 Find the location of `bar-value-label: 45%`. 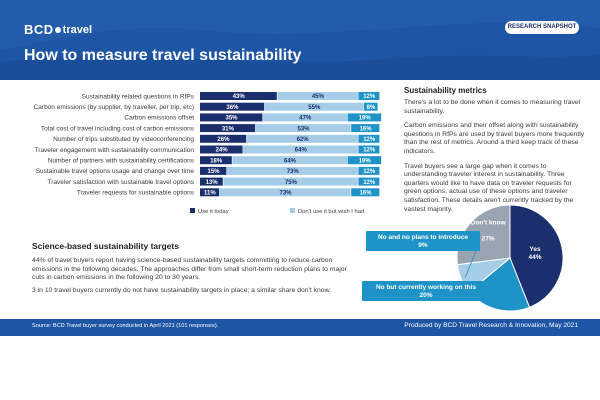

bar-value-label: 45% is located at coordinates (318, 97).